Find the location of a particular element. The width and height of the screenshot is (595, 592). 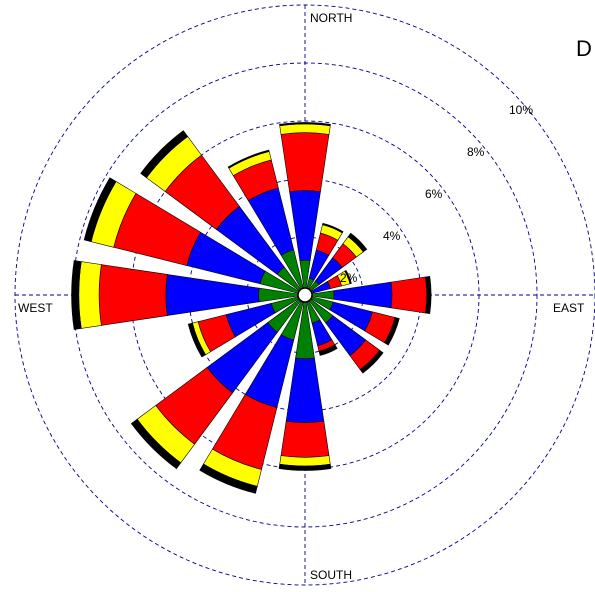

wind-sector-202.5-segment-5 is located at coordinates (228, 478).